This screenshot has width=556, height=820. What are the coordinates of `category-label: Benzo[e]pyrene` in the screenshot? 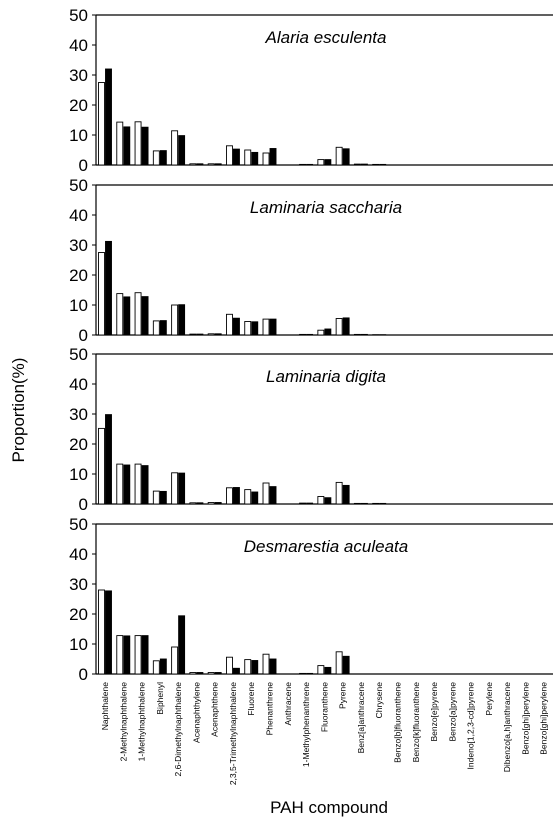 It's located at (434, 712).